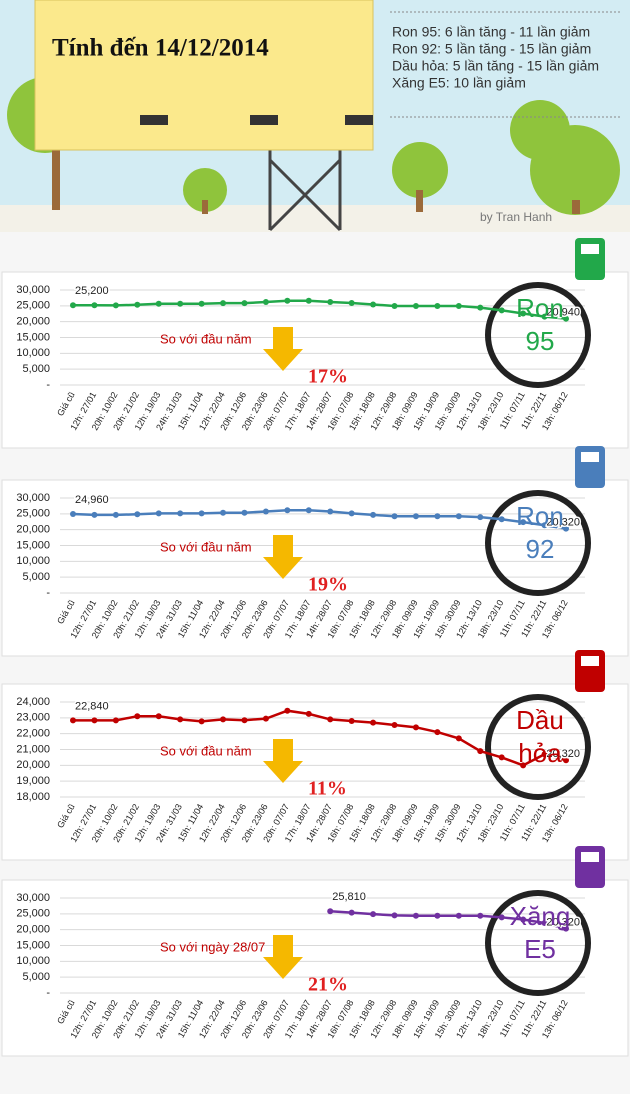  Describe the element at coordinates (540, 516) in the screenshot. I see `fuel-label: Ron` at that location.